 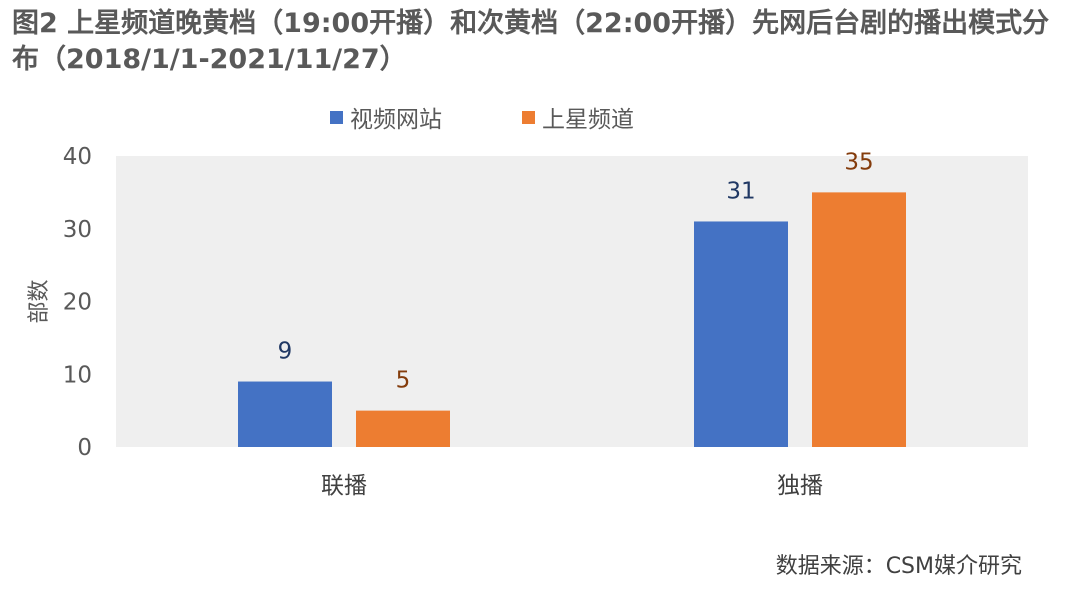 I want to click on x-tick-label: 独播, so click(x=800, y=486).